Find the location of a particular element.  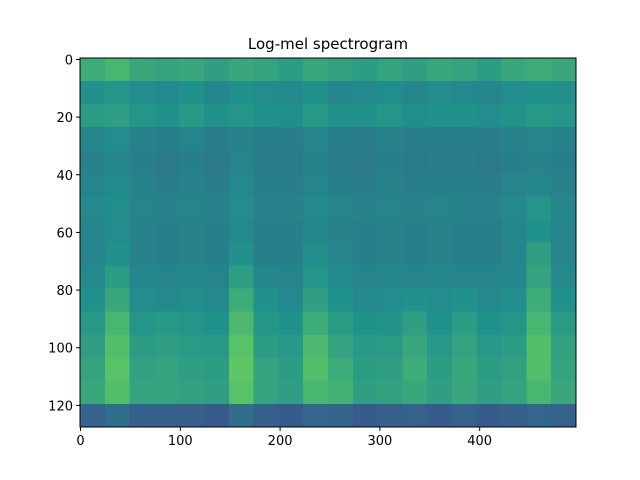

y-tick-label: 40 is located at coordinates (64, 176).